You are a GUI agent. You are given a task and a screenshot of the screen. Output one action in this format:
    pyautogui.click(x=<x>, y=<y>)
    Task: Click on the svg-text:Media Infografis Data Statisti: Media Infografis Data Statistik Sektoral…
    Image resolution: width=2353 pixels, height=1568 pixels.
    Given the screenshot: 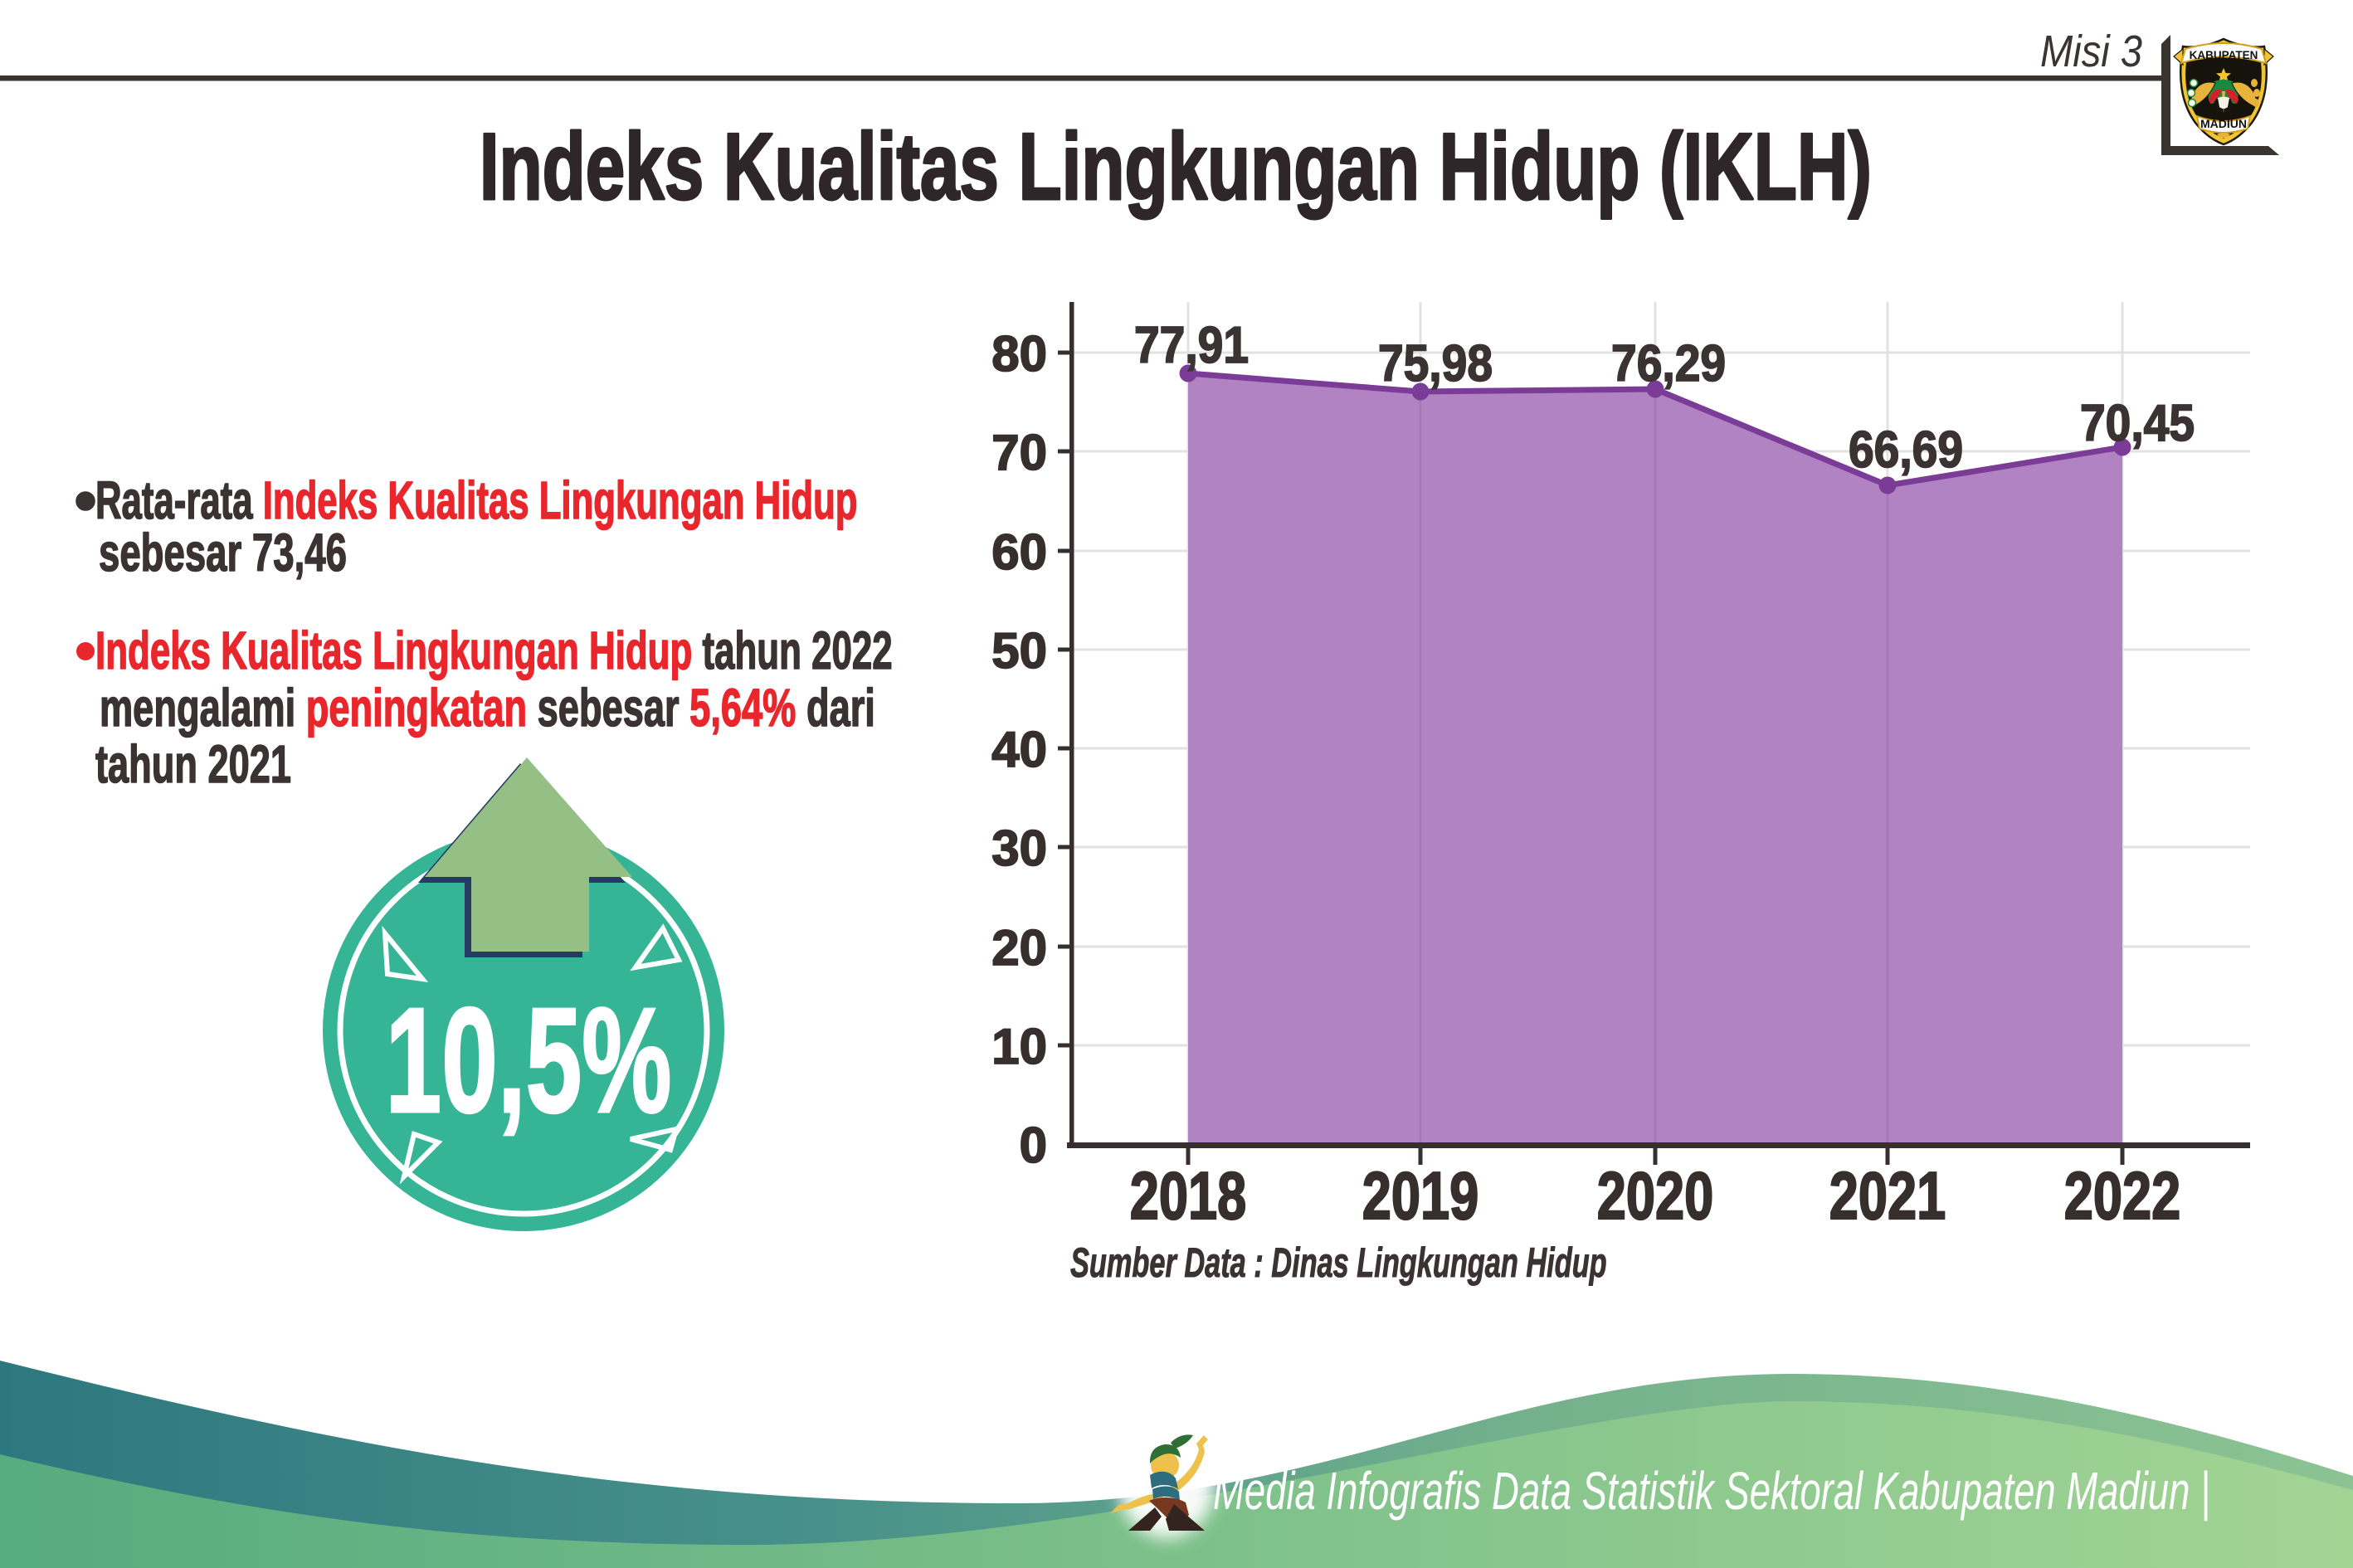 What is the action you would take?
    pyautogui.click(x=1711, y=1491)
    